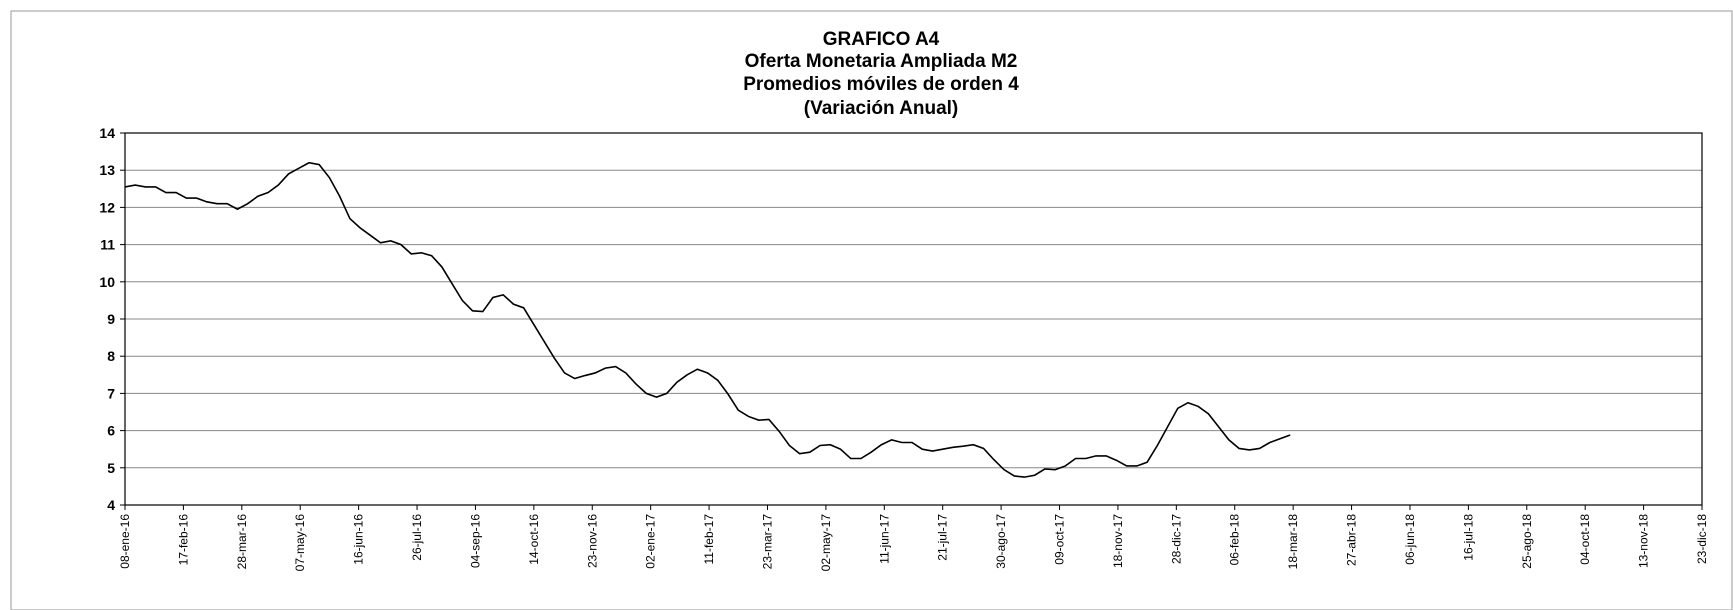 The image size is (1733, 610). What do you see at coordinates (1410, 539) in the screenshot?
I see `x-tick-label: 06-jun-18` at bounding box center [1410, 539].